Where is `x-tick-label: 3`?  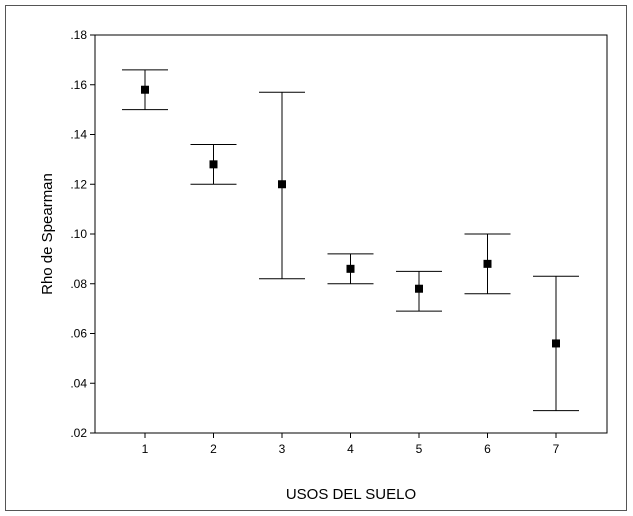 x-tick-label: 3 is located at coordinates (282, 449).